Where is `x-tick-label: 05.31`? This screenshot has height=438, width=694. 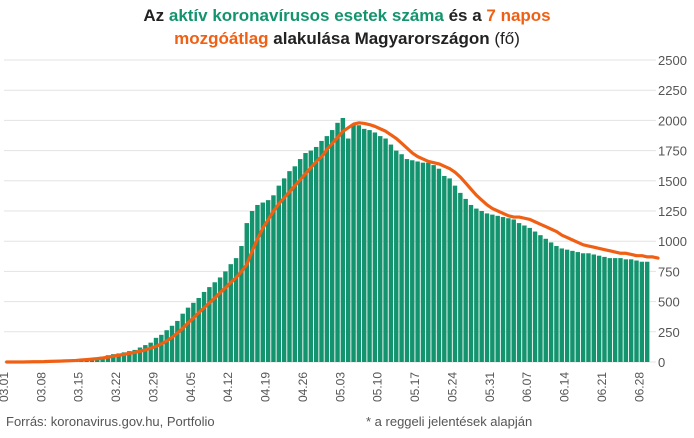
x-tick-label: 05.31 is located at coordinates (490, 387).